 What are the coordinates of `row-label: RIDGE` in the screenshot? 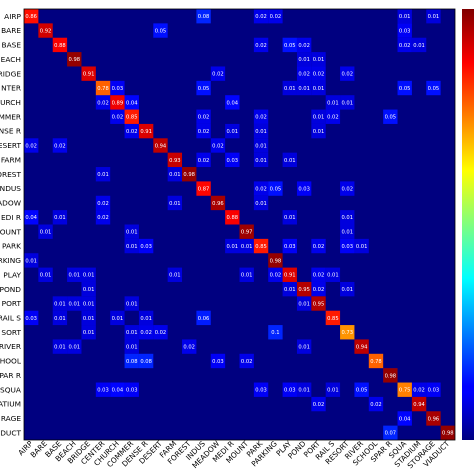 It's located at (10, 73).